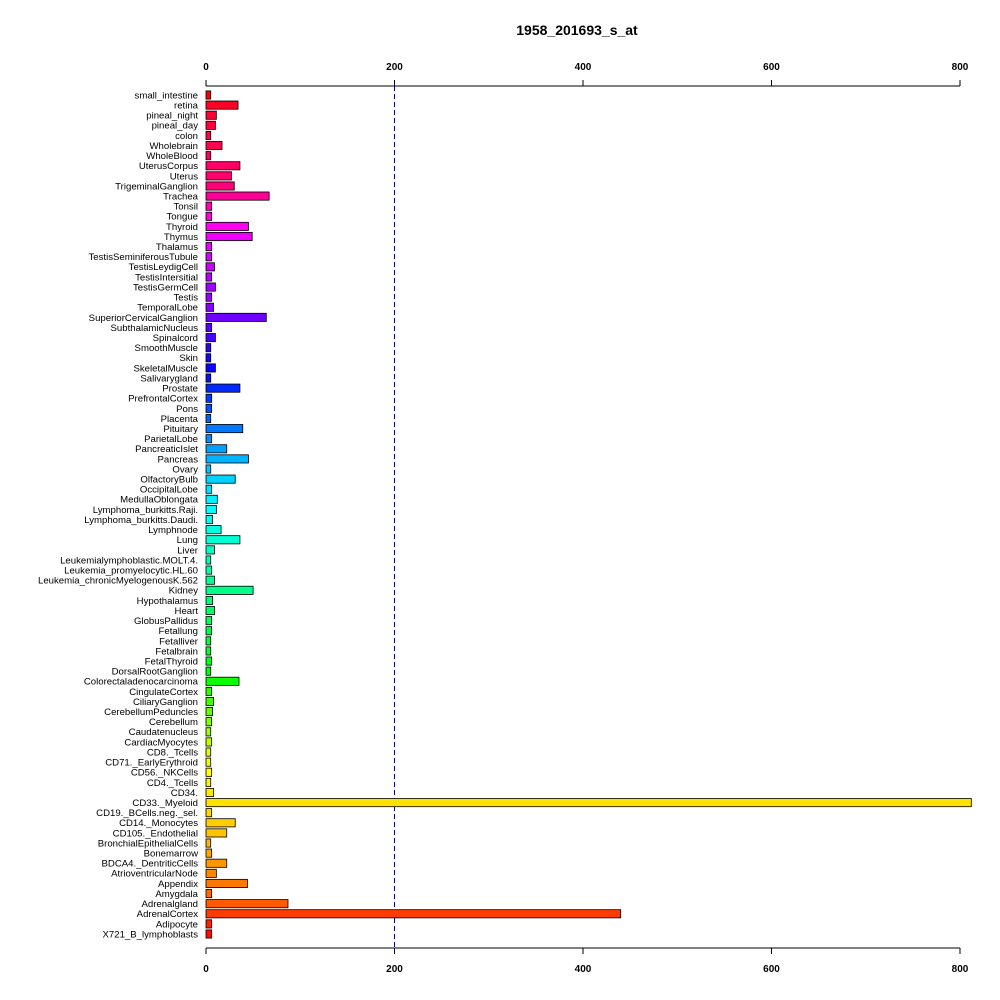  What do you see at coordinates (178, 631) in the screenshot?
I see `category-label-53: Fetallung` at bounding box center [178, 631].